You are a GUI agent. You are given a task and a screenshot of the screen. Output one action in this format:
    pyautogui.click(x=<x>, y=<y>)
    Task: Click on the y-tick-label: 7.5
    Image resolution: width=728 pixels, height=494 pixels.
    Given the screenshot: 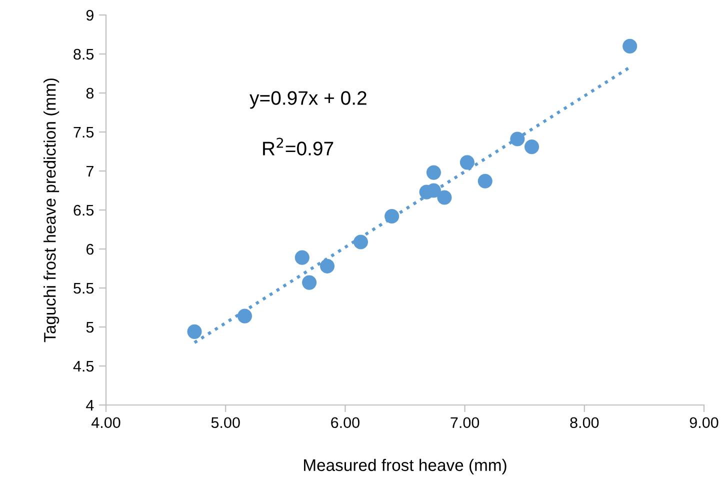 What is the action you would take?
    pyautogui.click(x=84, y=132)
    